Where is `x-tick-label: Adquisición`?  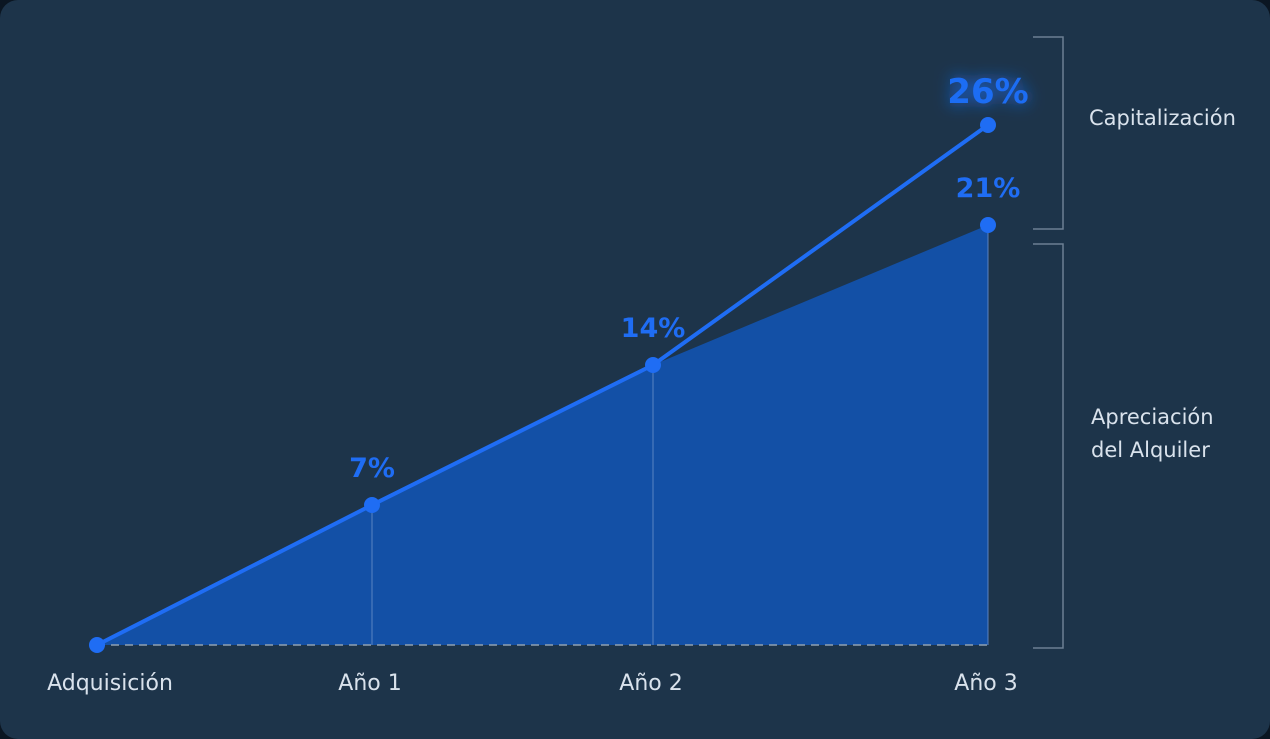
x-tick-label: Adquisición is located at coordinates (110, 683).